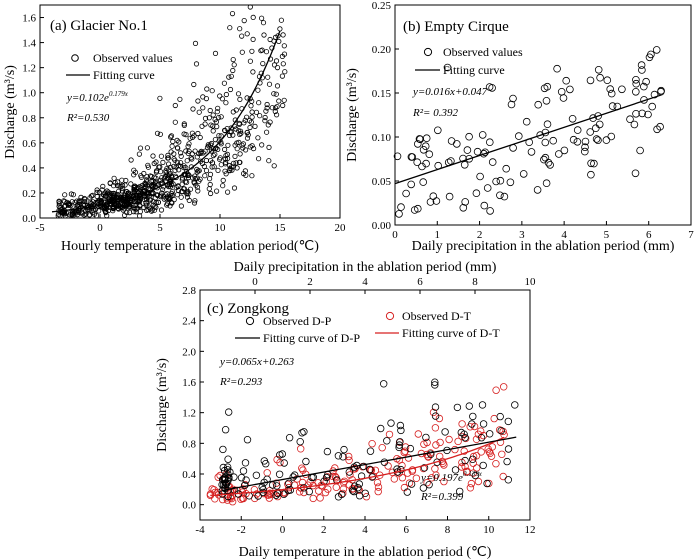 The image size is (700, 560). What do you see at coordinates (241, 382) in the screenshot?
I see `panel-c-r2-dp: R²=0.293` at bounding box center [241, 382].